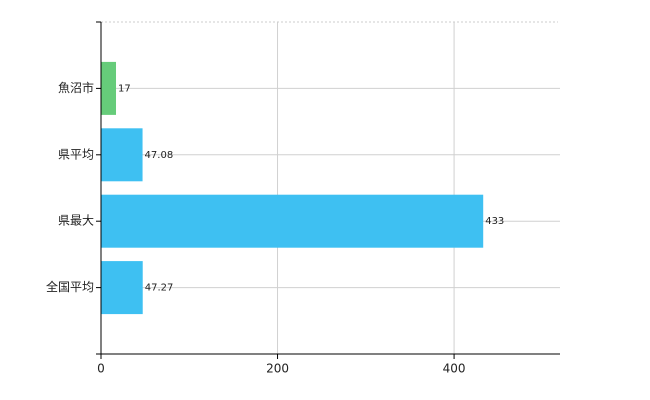 The image size is (650, 400). I want to click on value-label: 17, so click(124, 88).